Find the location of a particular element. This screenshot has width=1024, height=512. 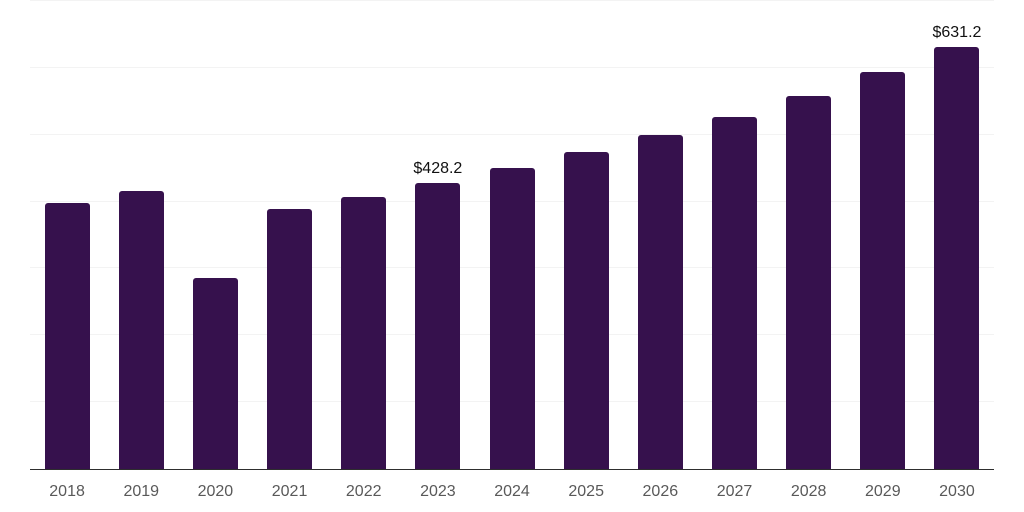

bar-slot-2022 is located at coordinates (364, 235).